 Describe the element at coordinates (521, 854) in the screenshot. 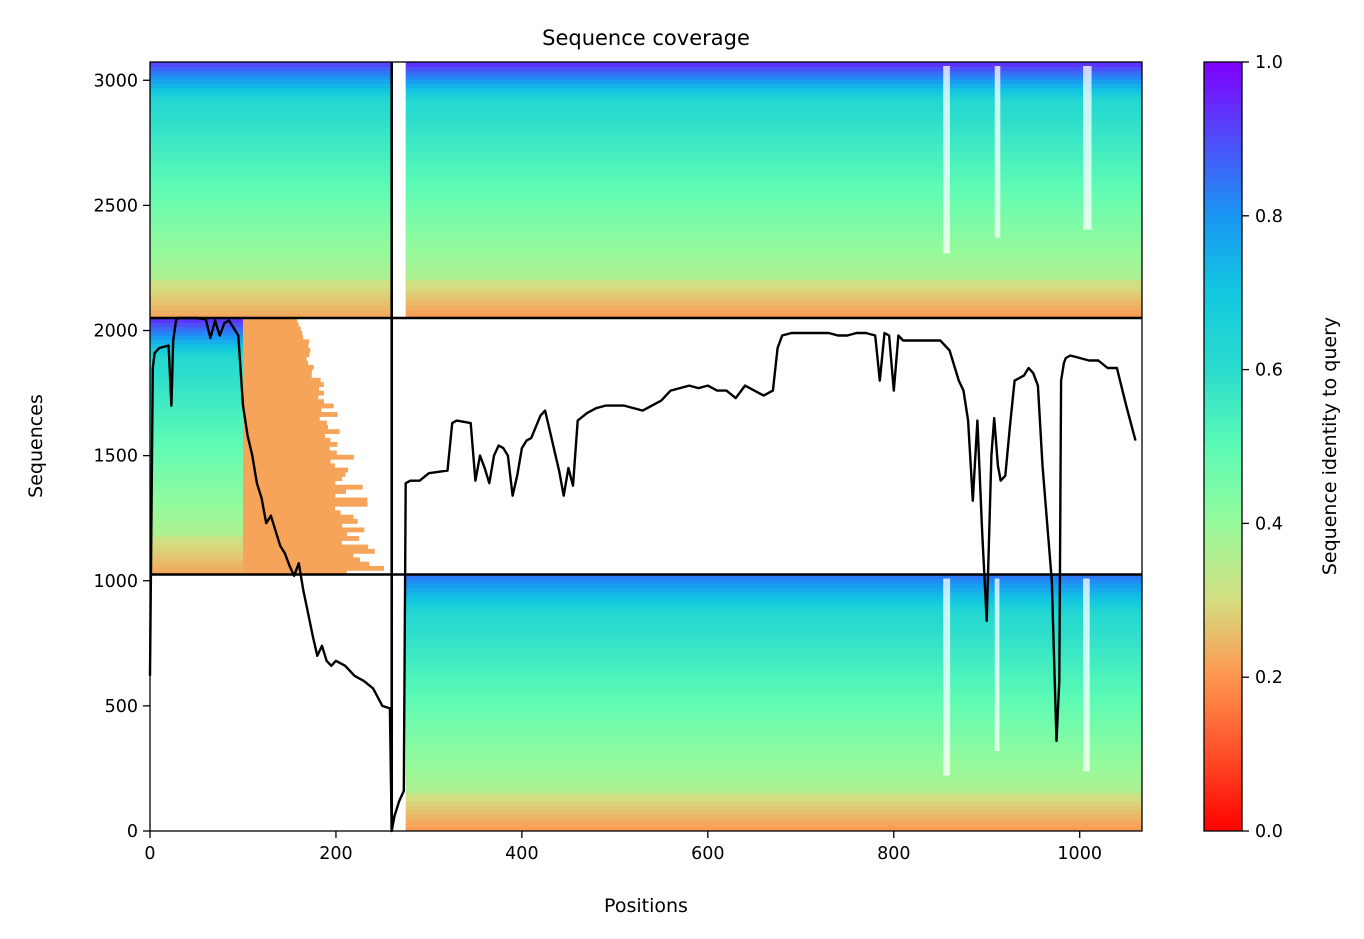

I see `x-tick-label: 400` at that location.